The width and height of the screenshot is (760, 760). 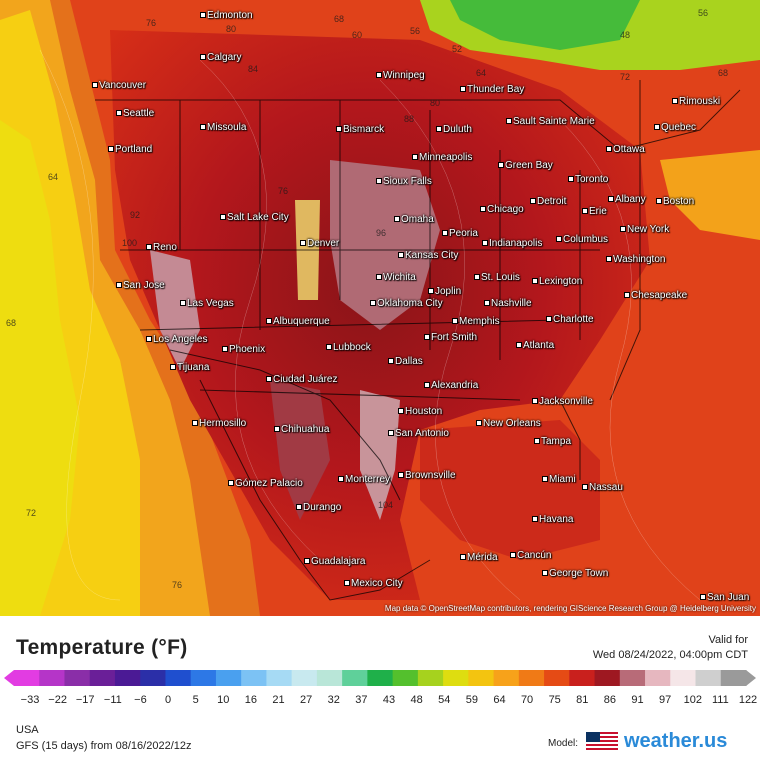 What do you see at coordinates (497, 277) in the screenshot?
I see `city-label: St. Louis` at bounding box center [497, 277].